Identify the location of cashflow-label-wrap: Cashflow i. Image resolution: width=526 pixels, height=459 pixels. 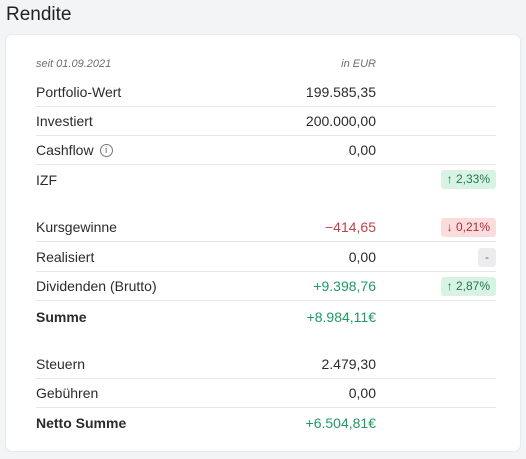
(74, 150).